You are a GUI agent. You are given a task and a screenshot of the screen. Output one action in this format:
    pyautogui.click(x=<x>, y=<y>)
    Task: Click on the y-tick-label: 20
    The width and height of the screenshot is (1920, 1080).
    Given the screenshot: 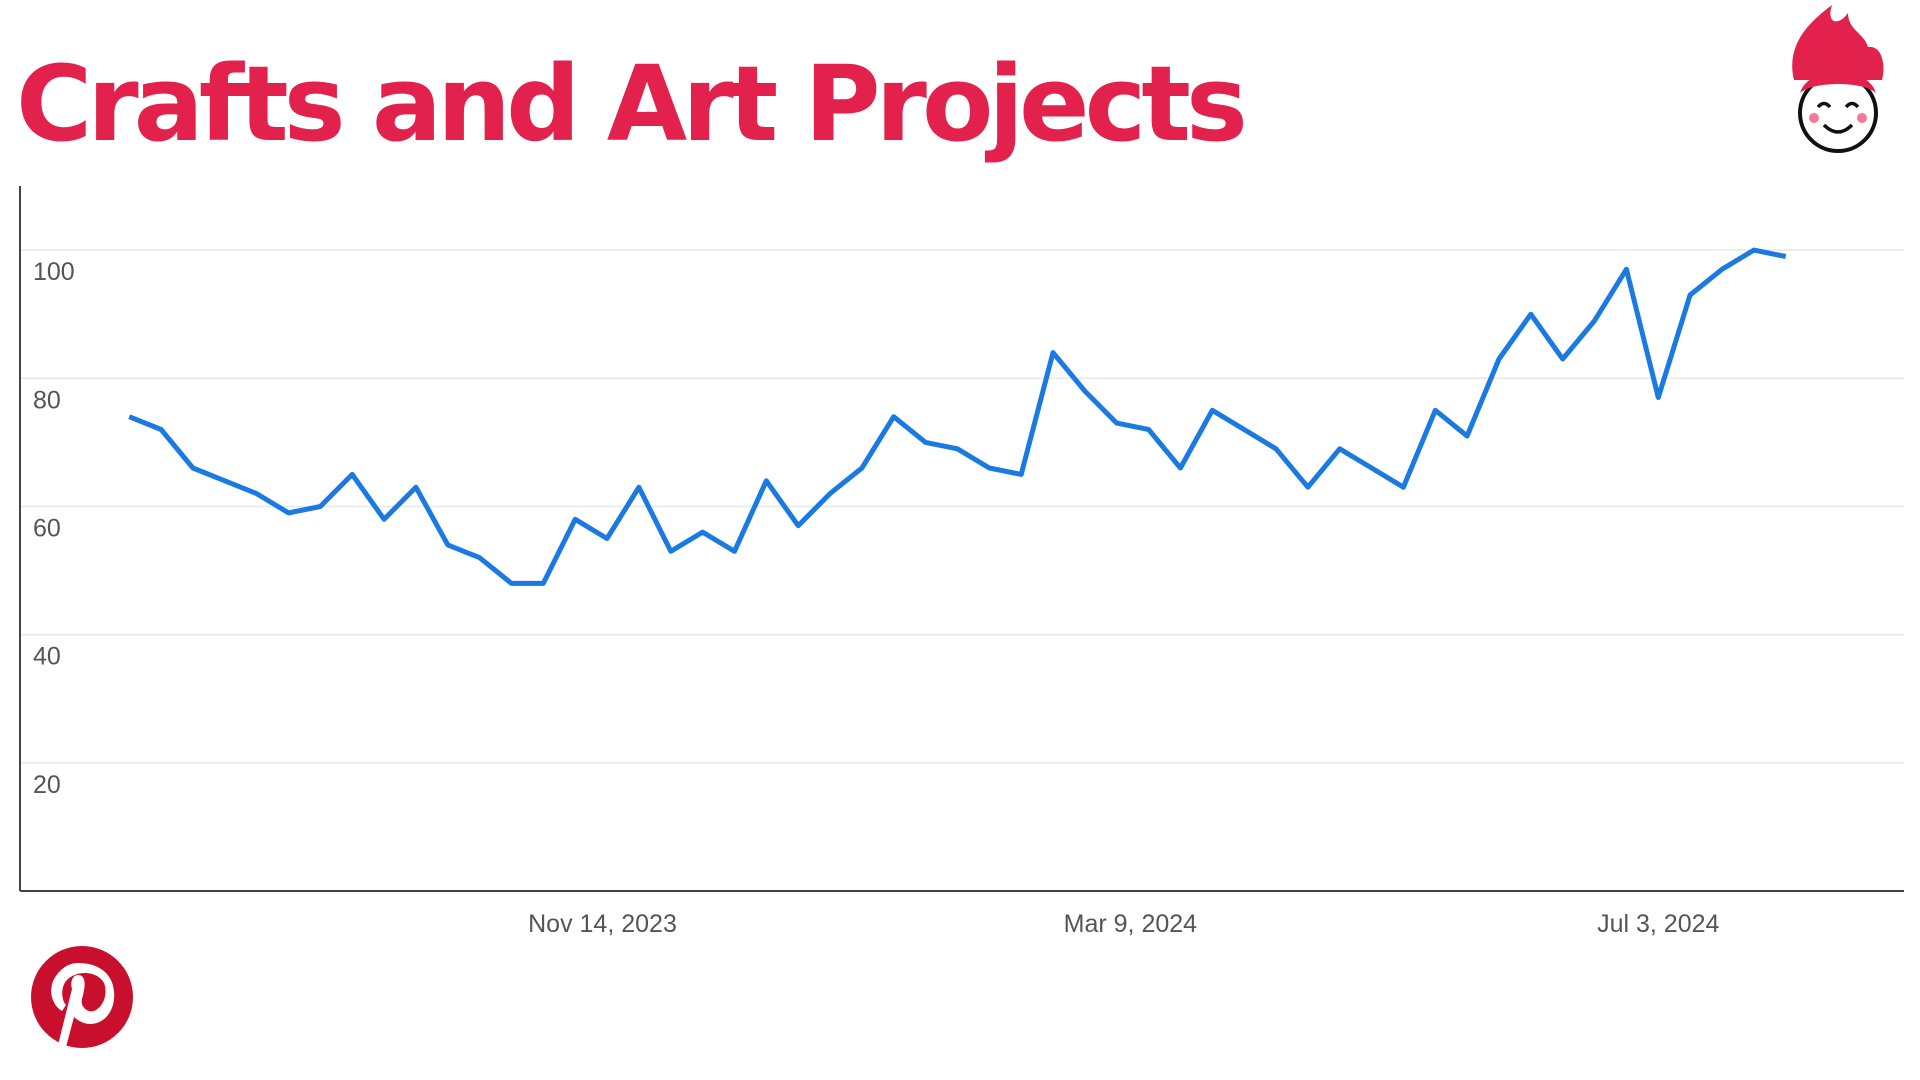 What is the action you would take?
    pyautogui.click(x=47, y=785)
    